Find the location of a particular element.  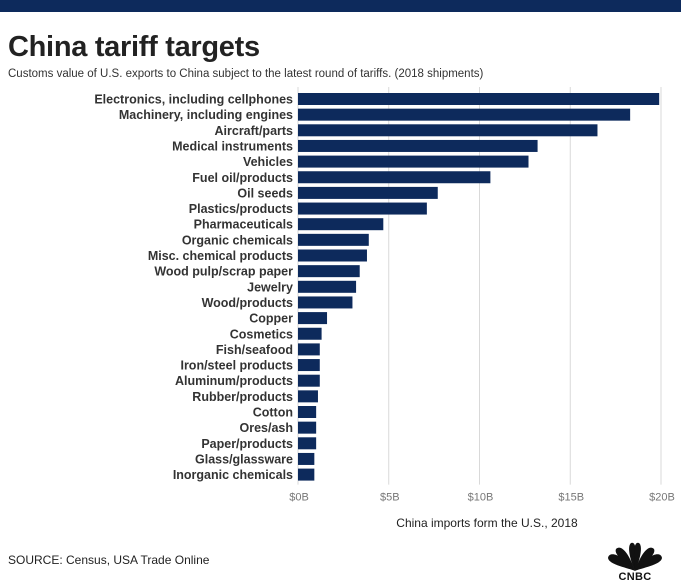

category-label: Oil seeds is located at coordinates (265, 193).